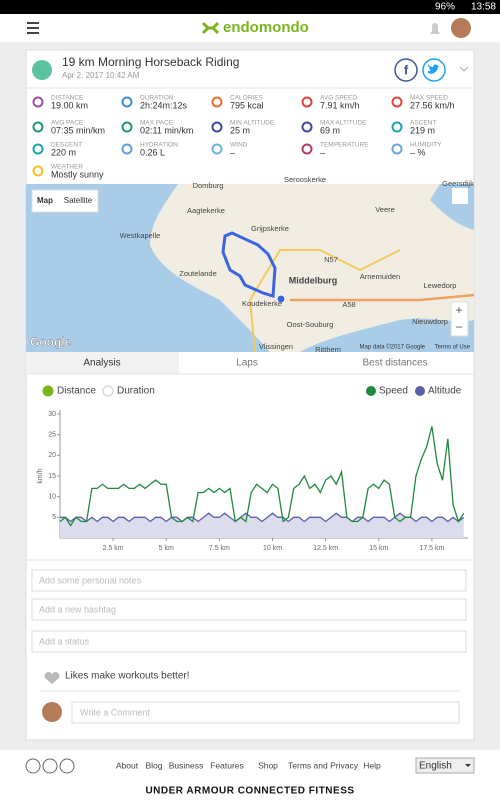  I want to click on x-mode-label: Distance, so click(76, 391).